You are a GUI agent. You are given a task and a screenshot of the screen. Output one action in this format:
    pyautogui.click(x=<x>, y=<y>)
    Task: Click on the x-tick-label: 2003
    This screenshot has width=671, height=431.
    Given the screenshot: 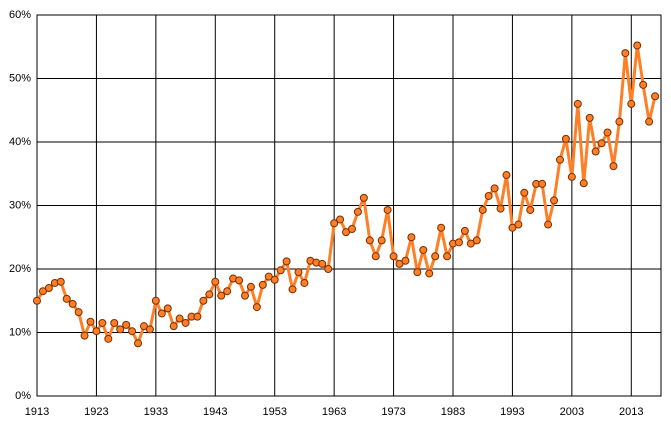 What is the action you would take?
    pyautogui.click(x=572, y=412)
    